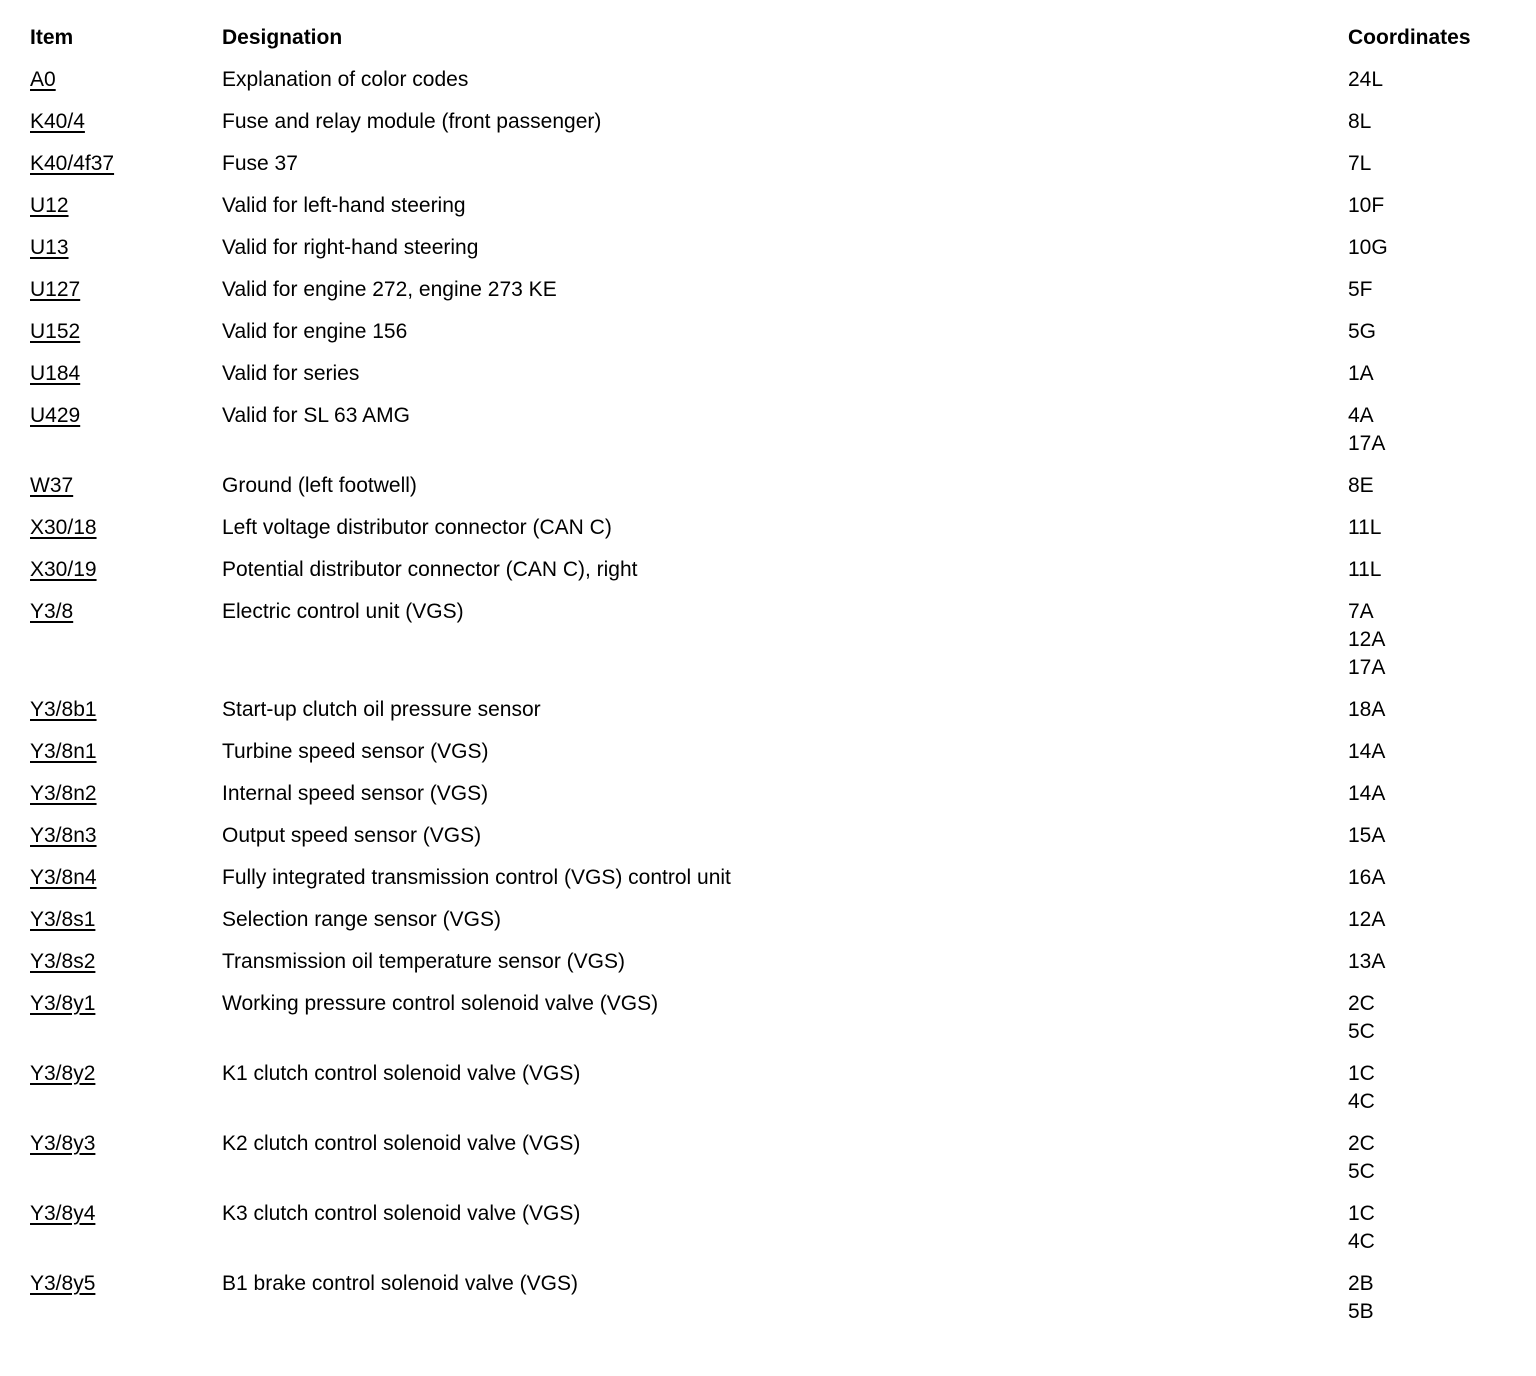  What do you see at coordinates (126, 206) in the screenshot?
I see `item-cell: U12` at bounding box center [126, 206].